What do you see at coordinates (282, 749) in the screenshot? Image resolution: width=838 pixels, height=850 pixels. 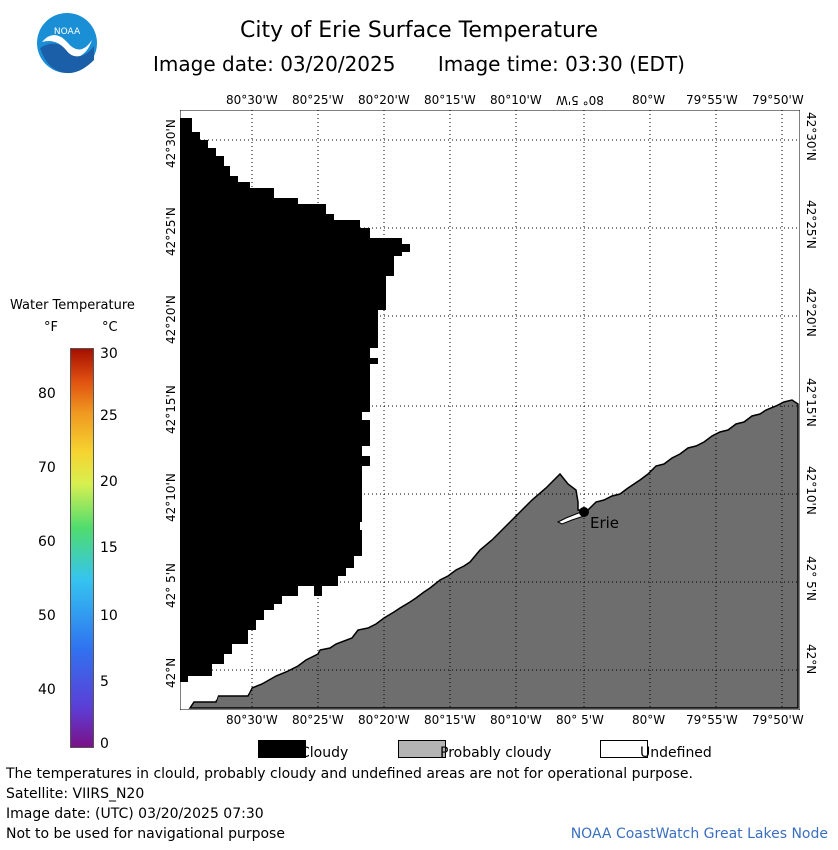 I see `legend-swatch-cloudy` at bounding box center [282, 749].